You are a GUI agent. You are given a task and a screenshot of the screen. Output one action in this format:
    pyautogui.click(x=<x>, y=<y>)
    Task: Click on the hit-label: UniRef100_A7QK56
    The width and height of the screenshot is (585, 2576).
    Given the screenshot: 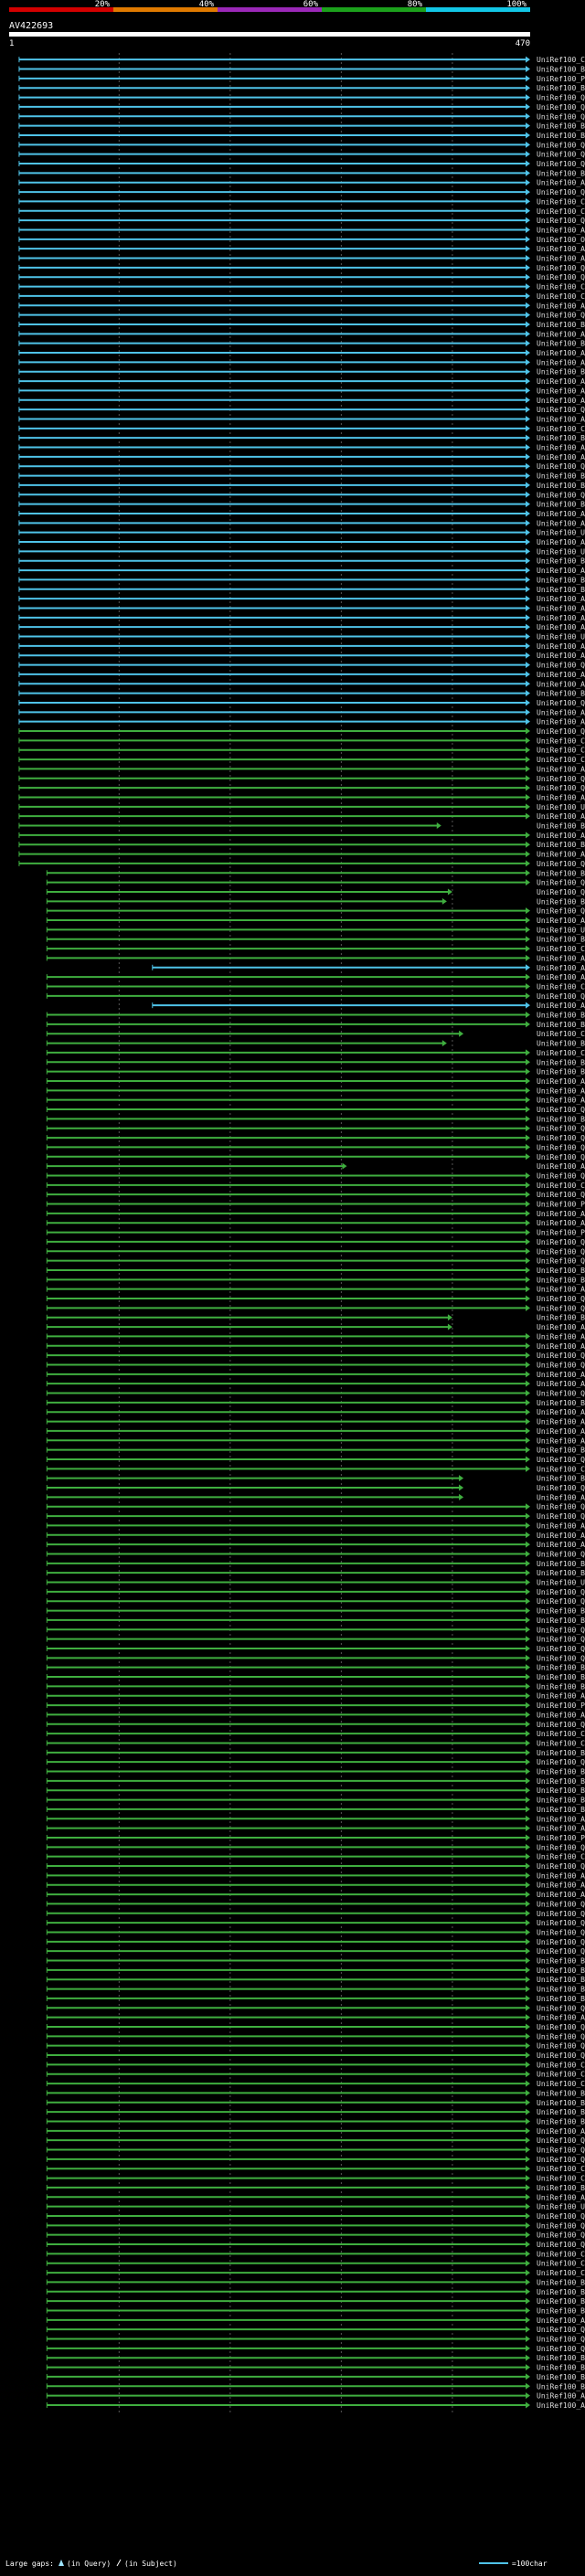 What is the action you would take?
    pyautogui.click(x=561, y=1431)
    